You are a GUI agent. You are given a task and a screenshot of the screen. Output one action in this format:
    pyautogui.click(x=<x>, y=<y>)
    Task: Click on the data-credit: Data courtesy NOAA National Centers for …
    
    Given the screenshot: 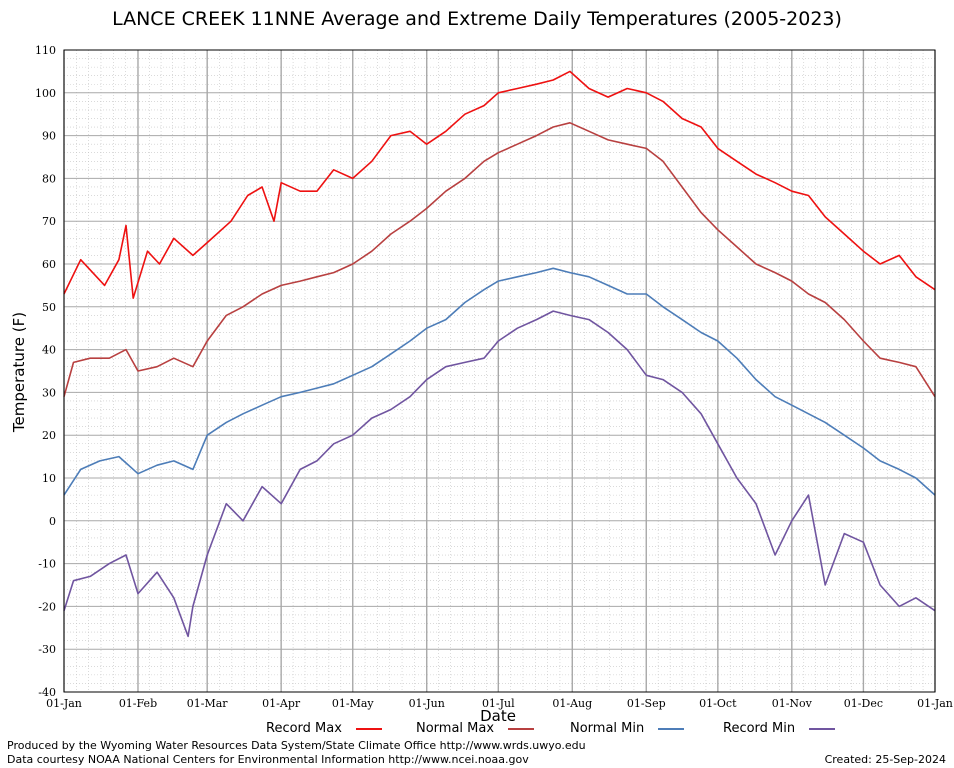 What is the action you would take?
    pyautogui.click(x=268, y=759)
    